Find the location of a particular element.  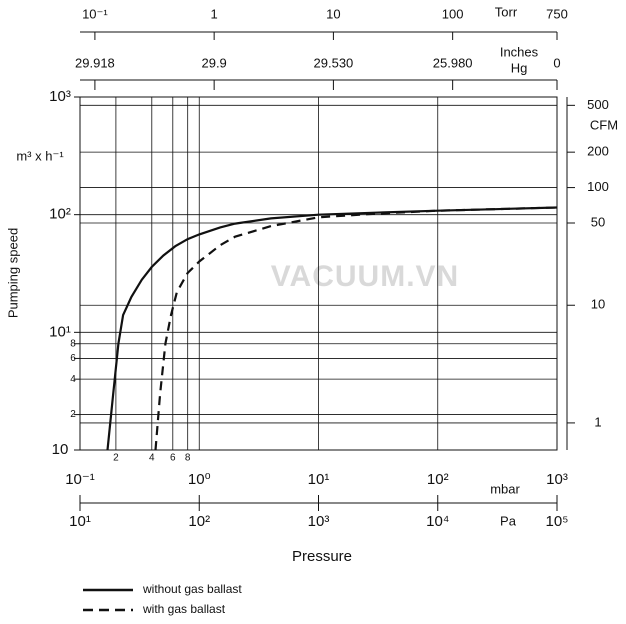

x-axis-label: Pressure is located at coordinates (322, 556).